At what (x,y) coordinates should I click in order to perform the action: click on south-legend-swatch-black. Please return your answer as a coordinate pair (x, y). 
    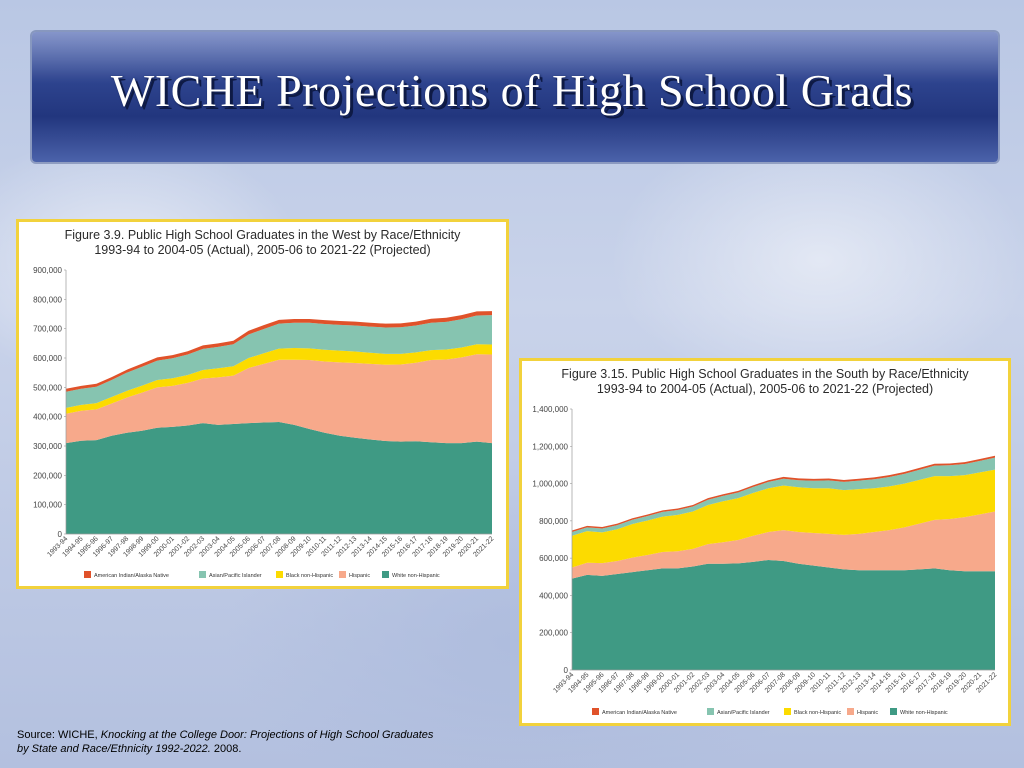
    Looking at the image, I should click on (787, 711).